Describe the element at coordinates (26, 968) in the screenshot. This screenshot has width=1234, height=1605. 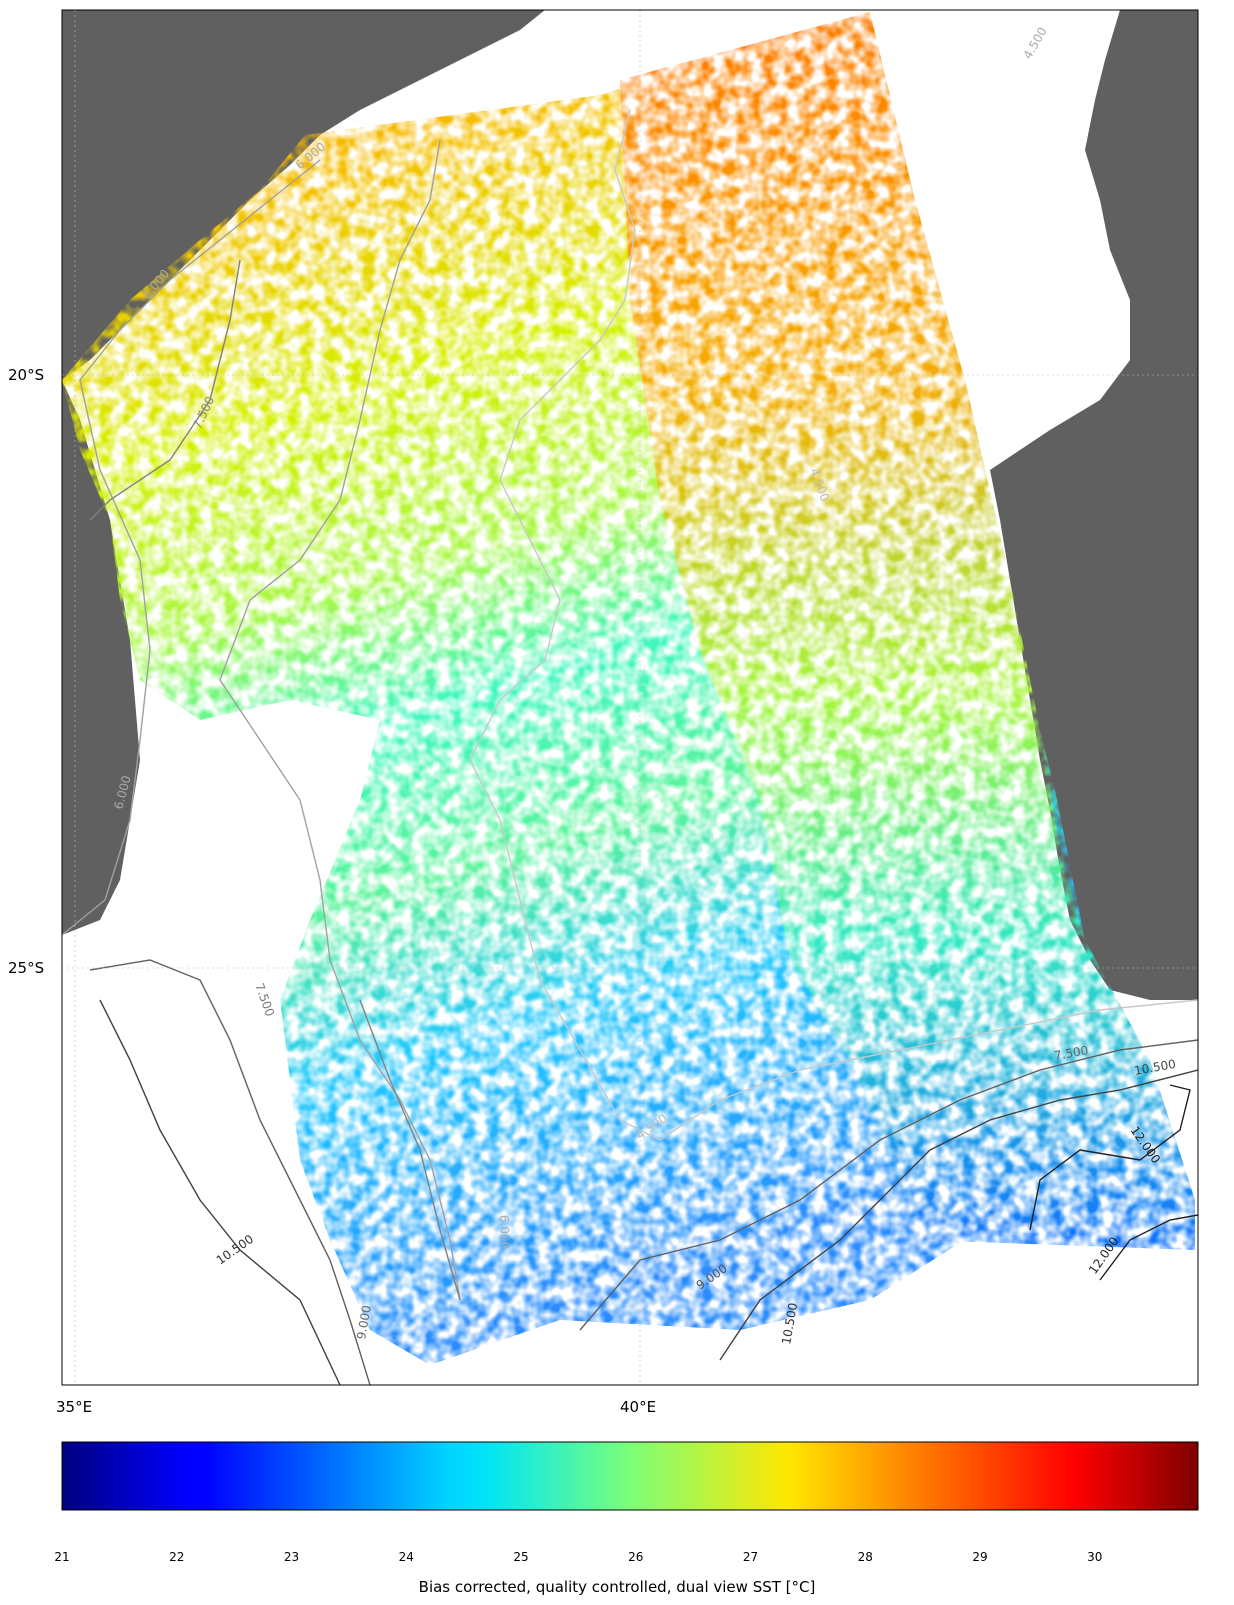
I see `lat-label-25s: 25°S` at that location.